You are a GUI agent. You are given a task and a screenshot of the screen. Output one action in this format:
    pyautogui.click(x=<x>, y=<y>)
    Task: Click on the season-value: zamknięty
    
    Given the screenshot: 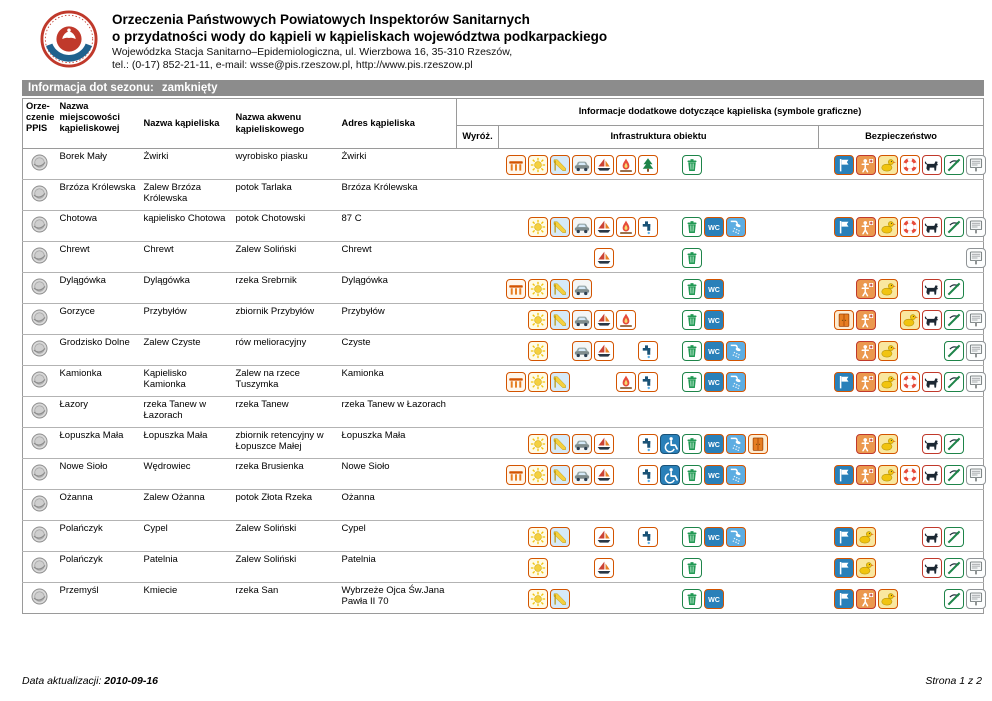 What is the action you would take?
    pyautogui.click(x=189, y=88)
    